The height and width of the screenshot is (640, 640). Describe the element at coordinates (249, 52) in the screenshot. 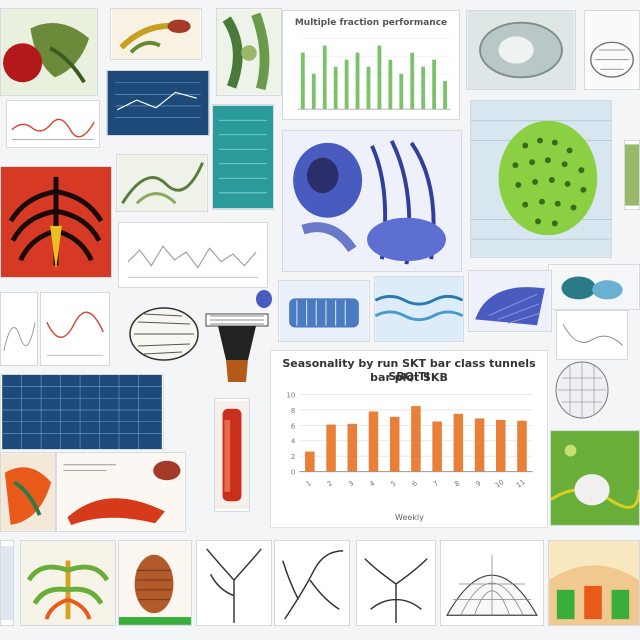

I see `collage-tile-green-foliage` at that location.